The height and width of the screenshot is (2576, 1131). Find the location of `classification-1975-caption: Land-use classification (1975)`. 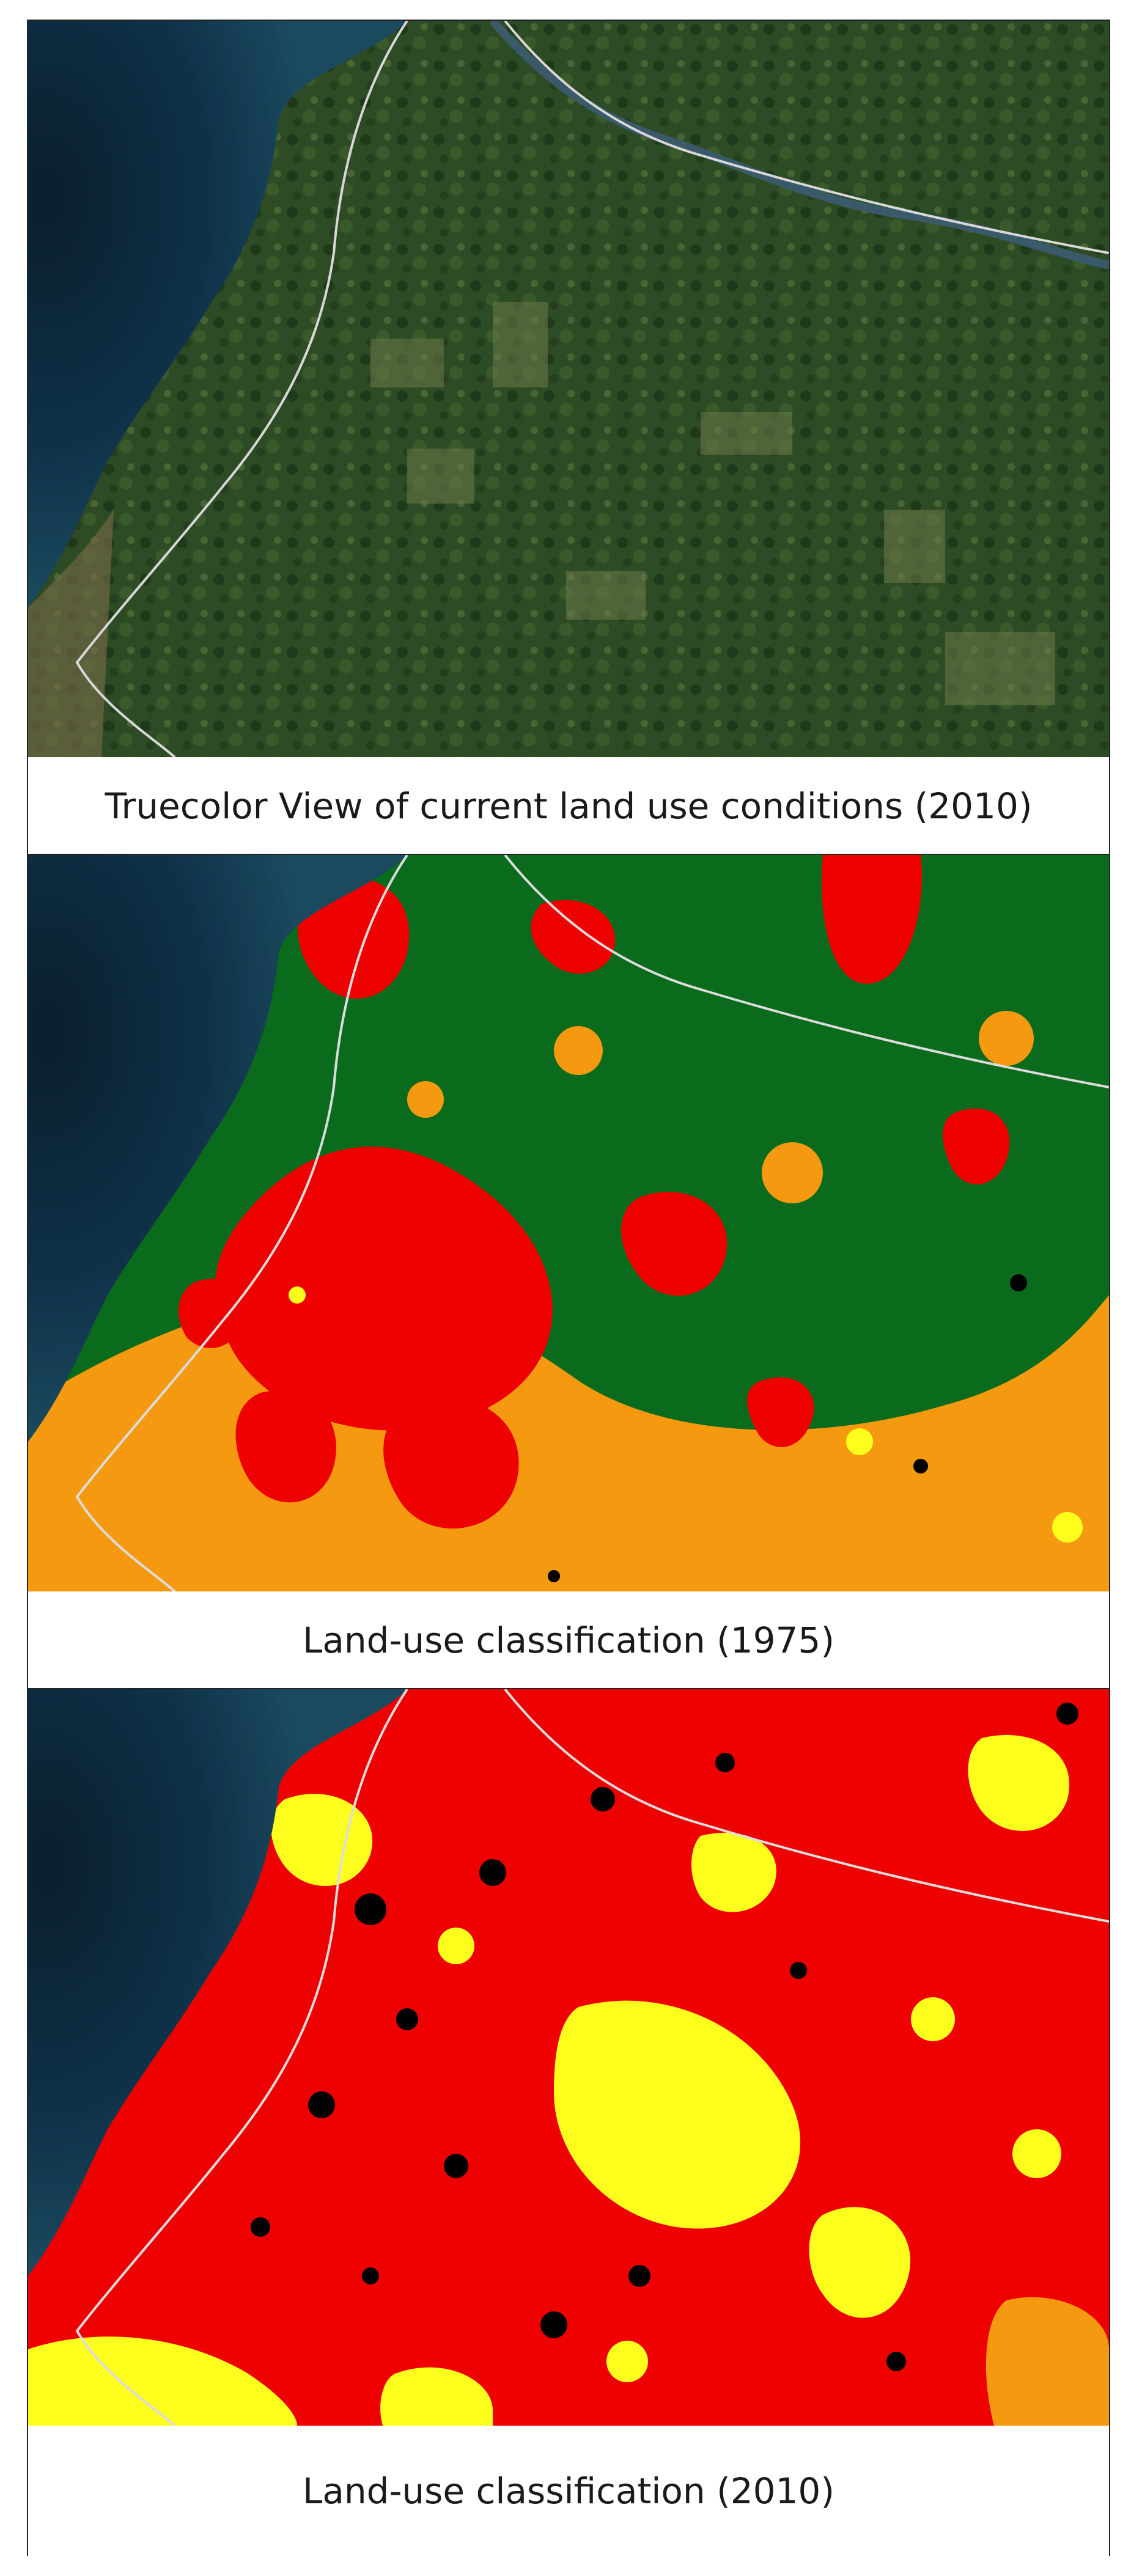

classification-1975-caption: Land-use classification (1975) is located at coordinates (568, 1640).